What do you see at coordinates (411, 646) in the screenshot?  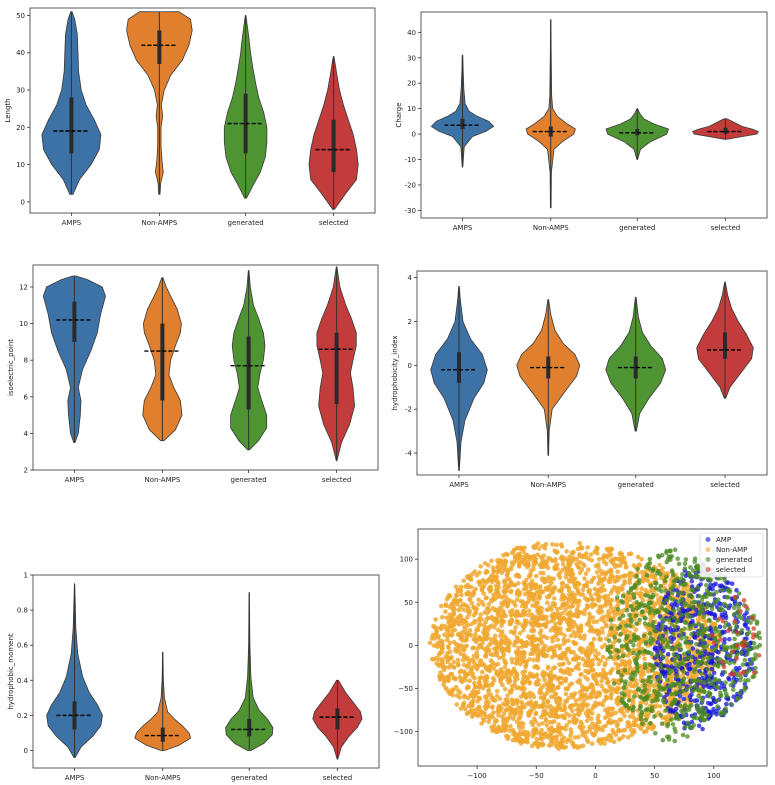 I see `y-tick-label: 0` at bounding box center [411, 646].